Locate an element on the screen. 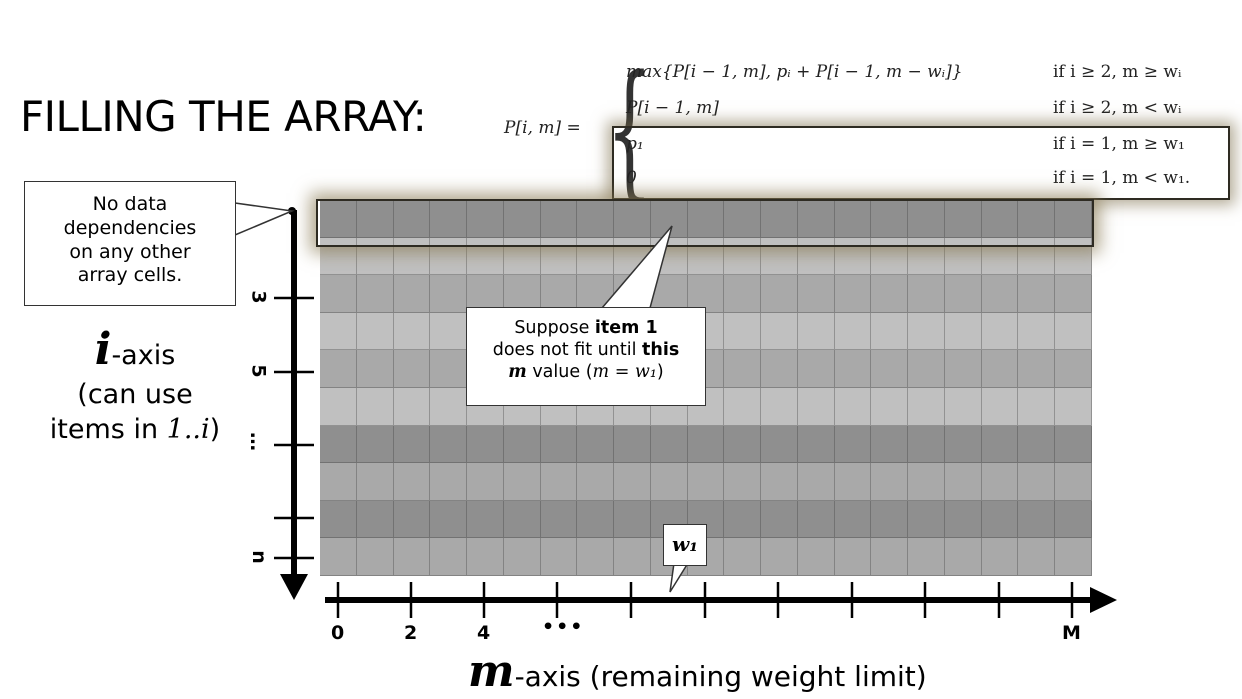 The width and height of the screenshot is (1242, 699). callout-line: m value (m = w₁) is located at coordinates (586, 373).